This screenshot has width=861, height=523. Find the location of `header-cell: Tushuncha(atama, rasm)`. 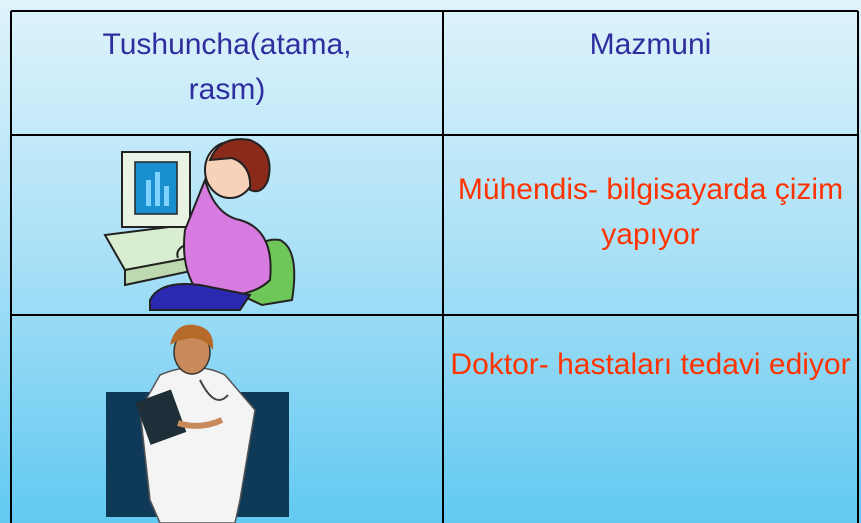

header-cell: Tushuncha(atama, rasm) is located at coordinates (227, 67).